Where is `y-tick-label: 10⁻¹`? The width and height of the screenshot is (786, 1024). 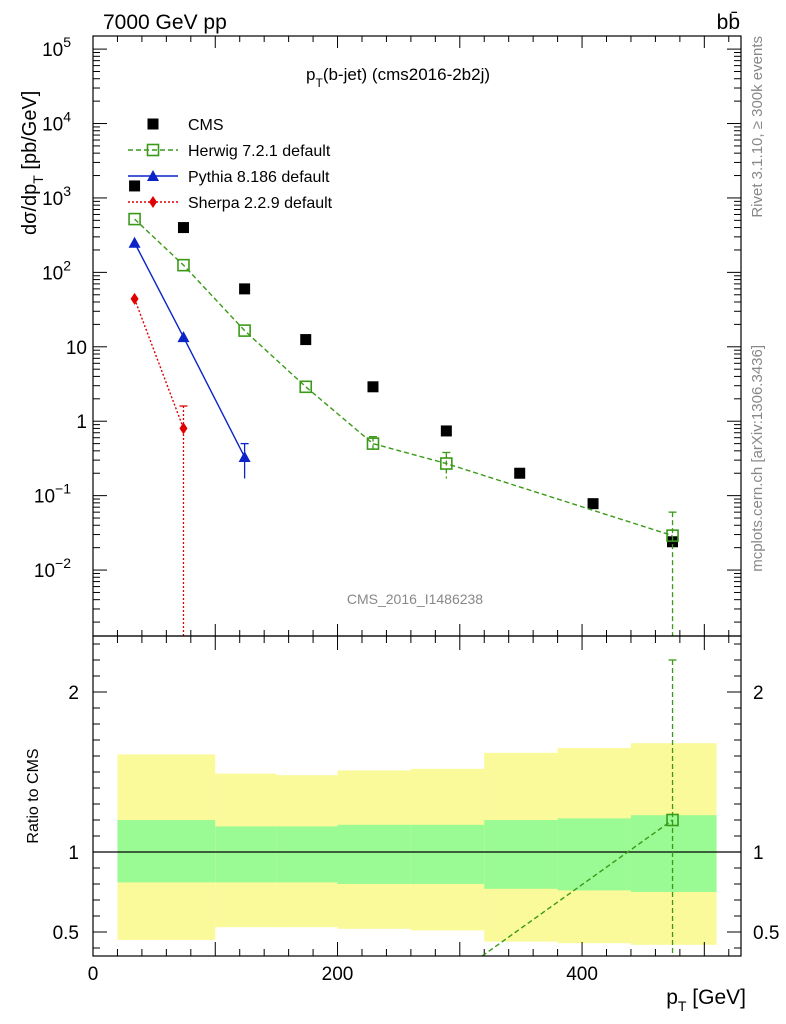 y-tick-label: 10⁻¹ is located at coordinates (52, 494).